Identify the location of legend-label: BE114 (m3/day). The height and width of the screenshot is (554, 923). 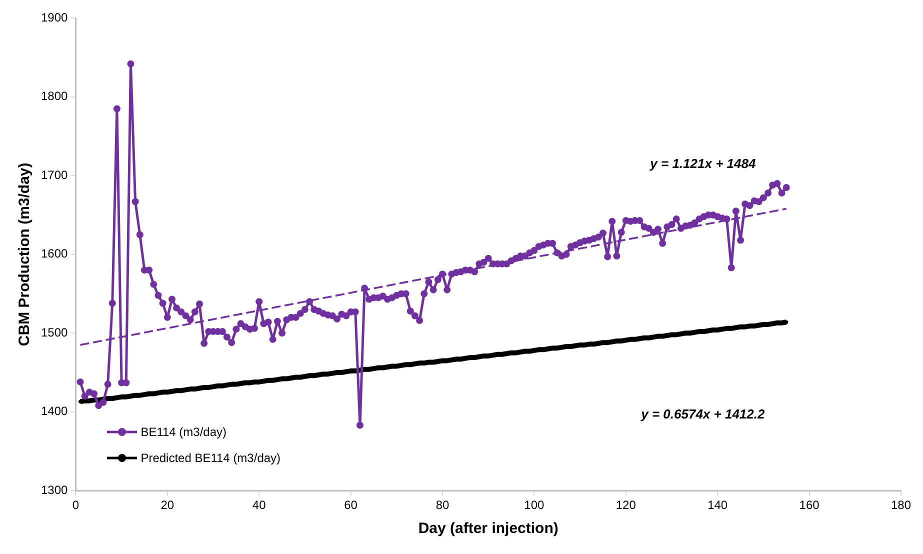
(183, 431).